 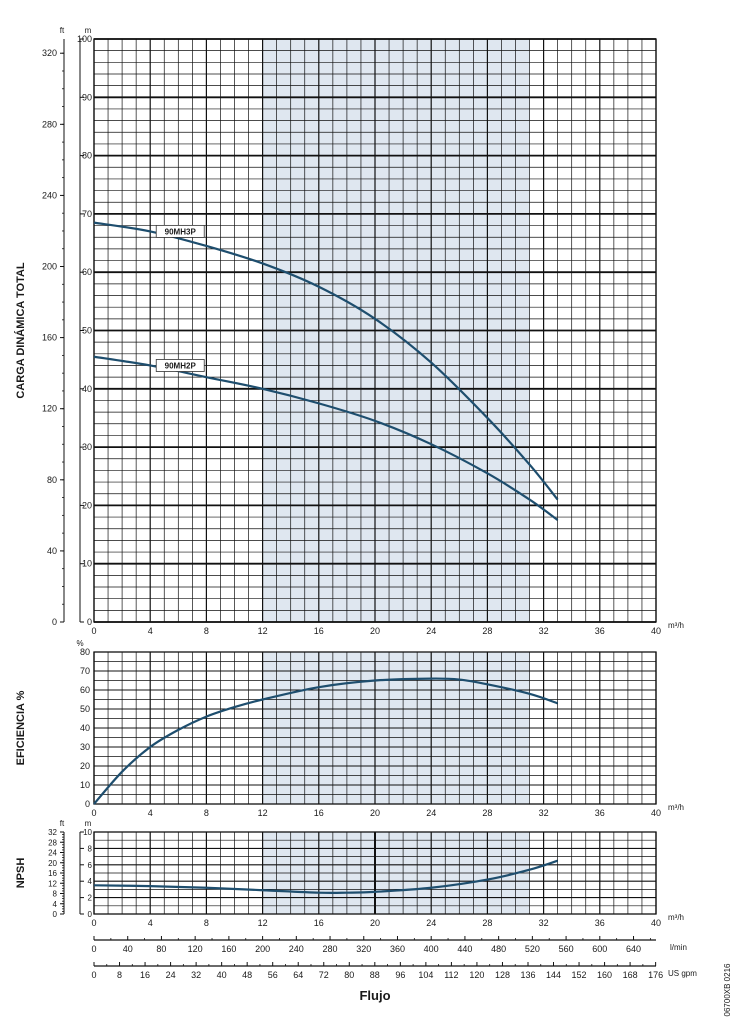 What do you see at coordinates (727, 989) in the screenshot?
I see `document-code: 06700XB 0216` at bounding box center [727, 989].